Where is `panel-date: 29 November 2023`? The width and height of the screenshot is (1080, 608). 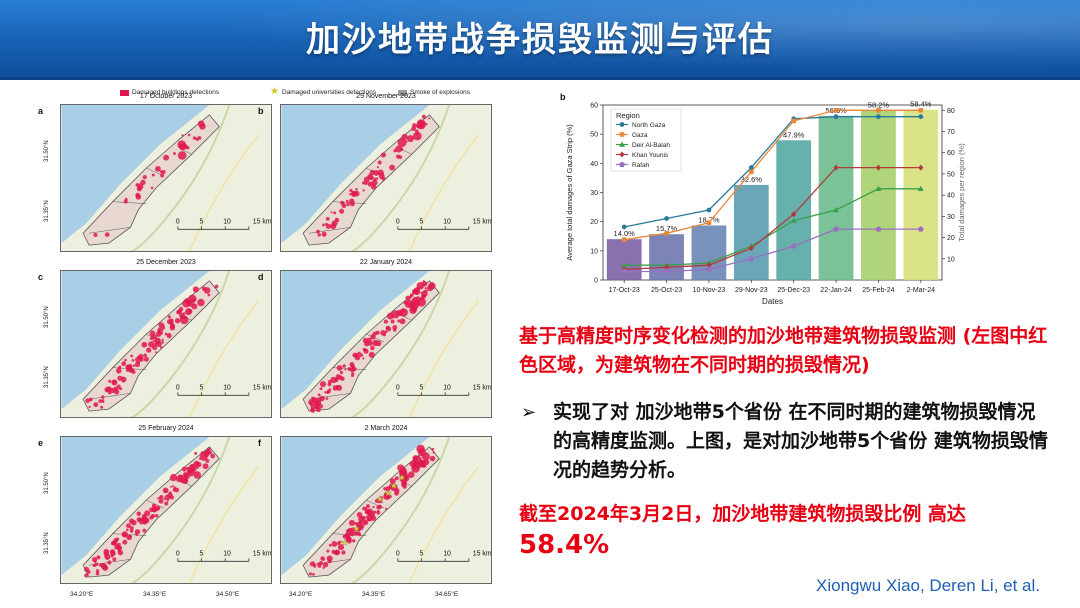
panel-date: 29 November 2023 is located at coordinates (386, 96).